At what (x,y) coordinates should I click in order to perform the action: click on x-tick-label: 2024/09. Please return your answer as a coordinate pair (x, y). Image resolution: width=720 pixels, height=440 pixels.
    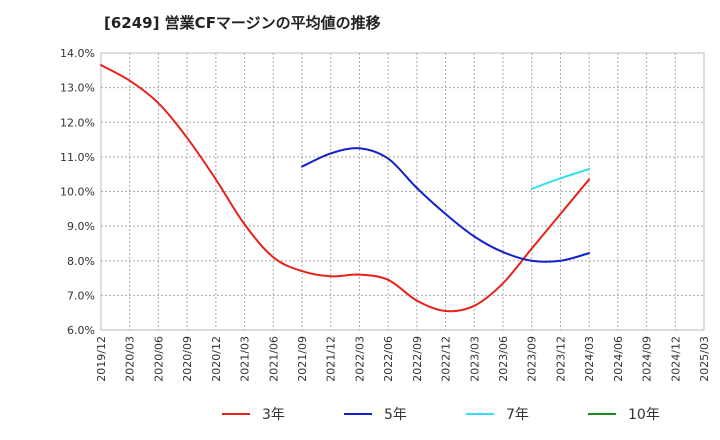
    Looking at the image, I should click on (647, 359).